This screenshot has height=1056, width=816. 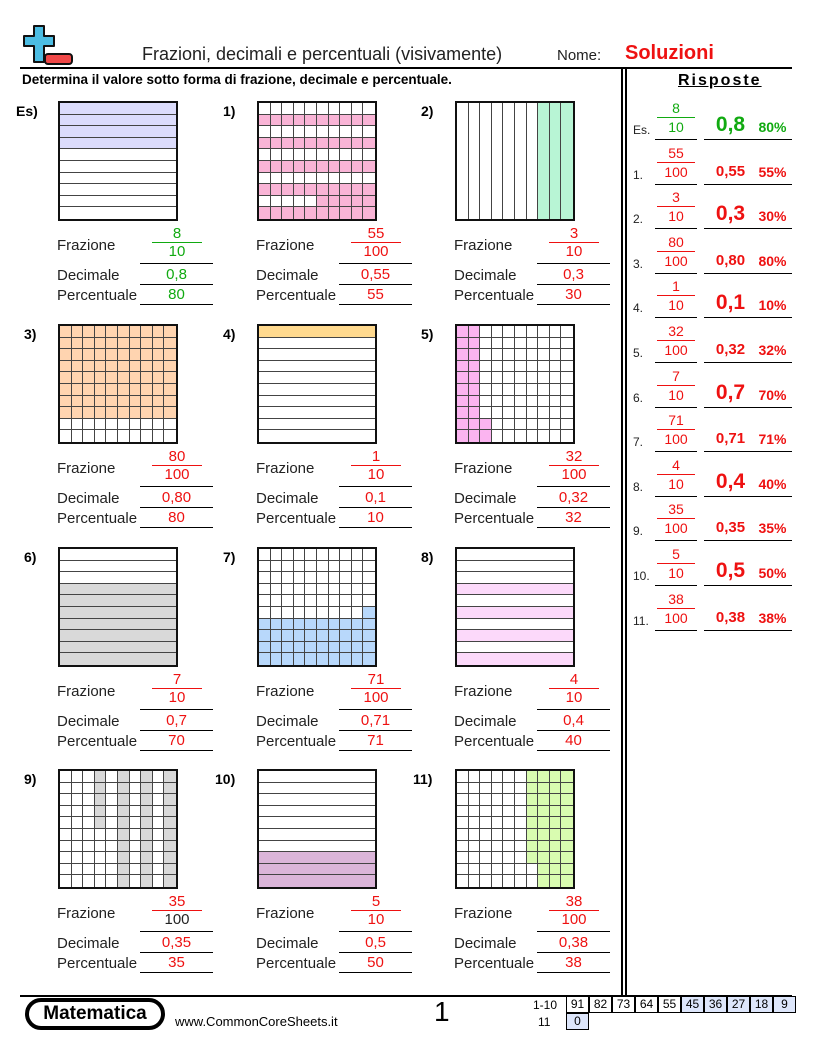 I want to click on numerator: 4, so click(x=574, y=680).